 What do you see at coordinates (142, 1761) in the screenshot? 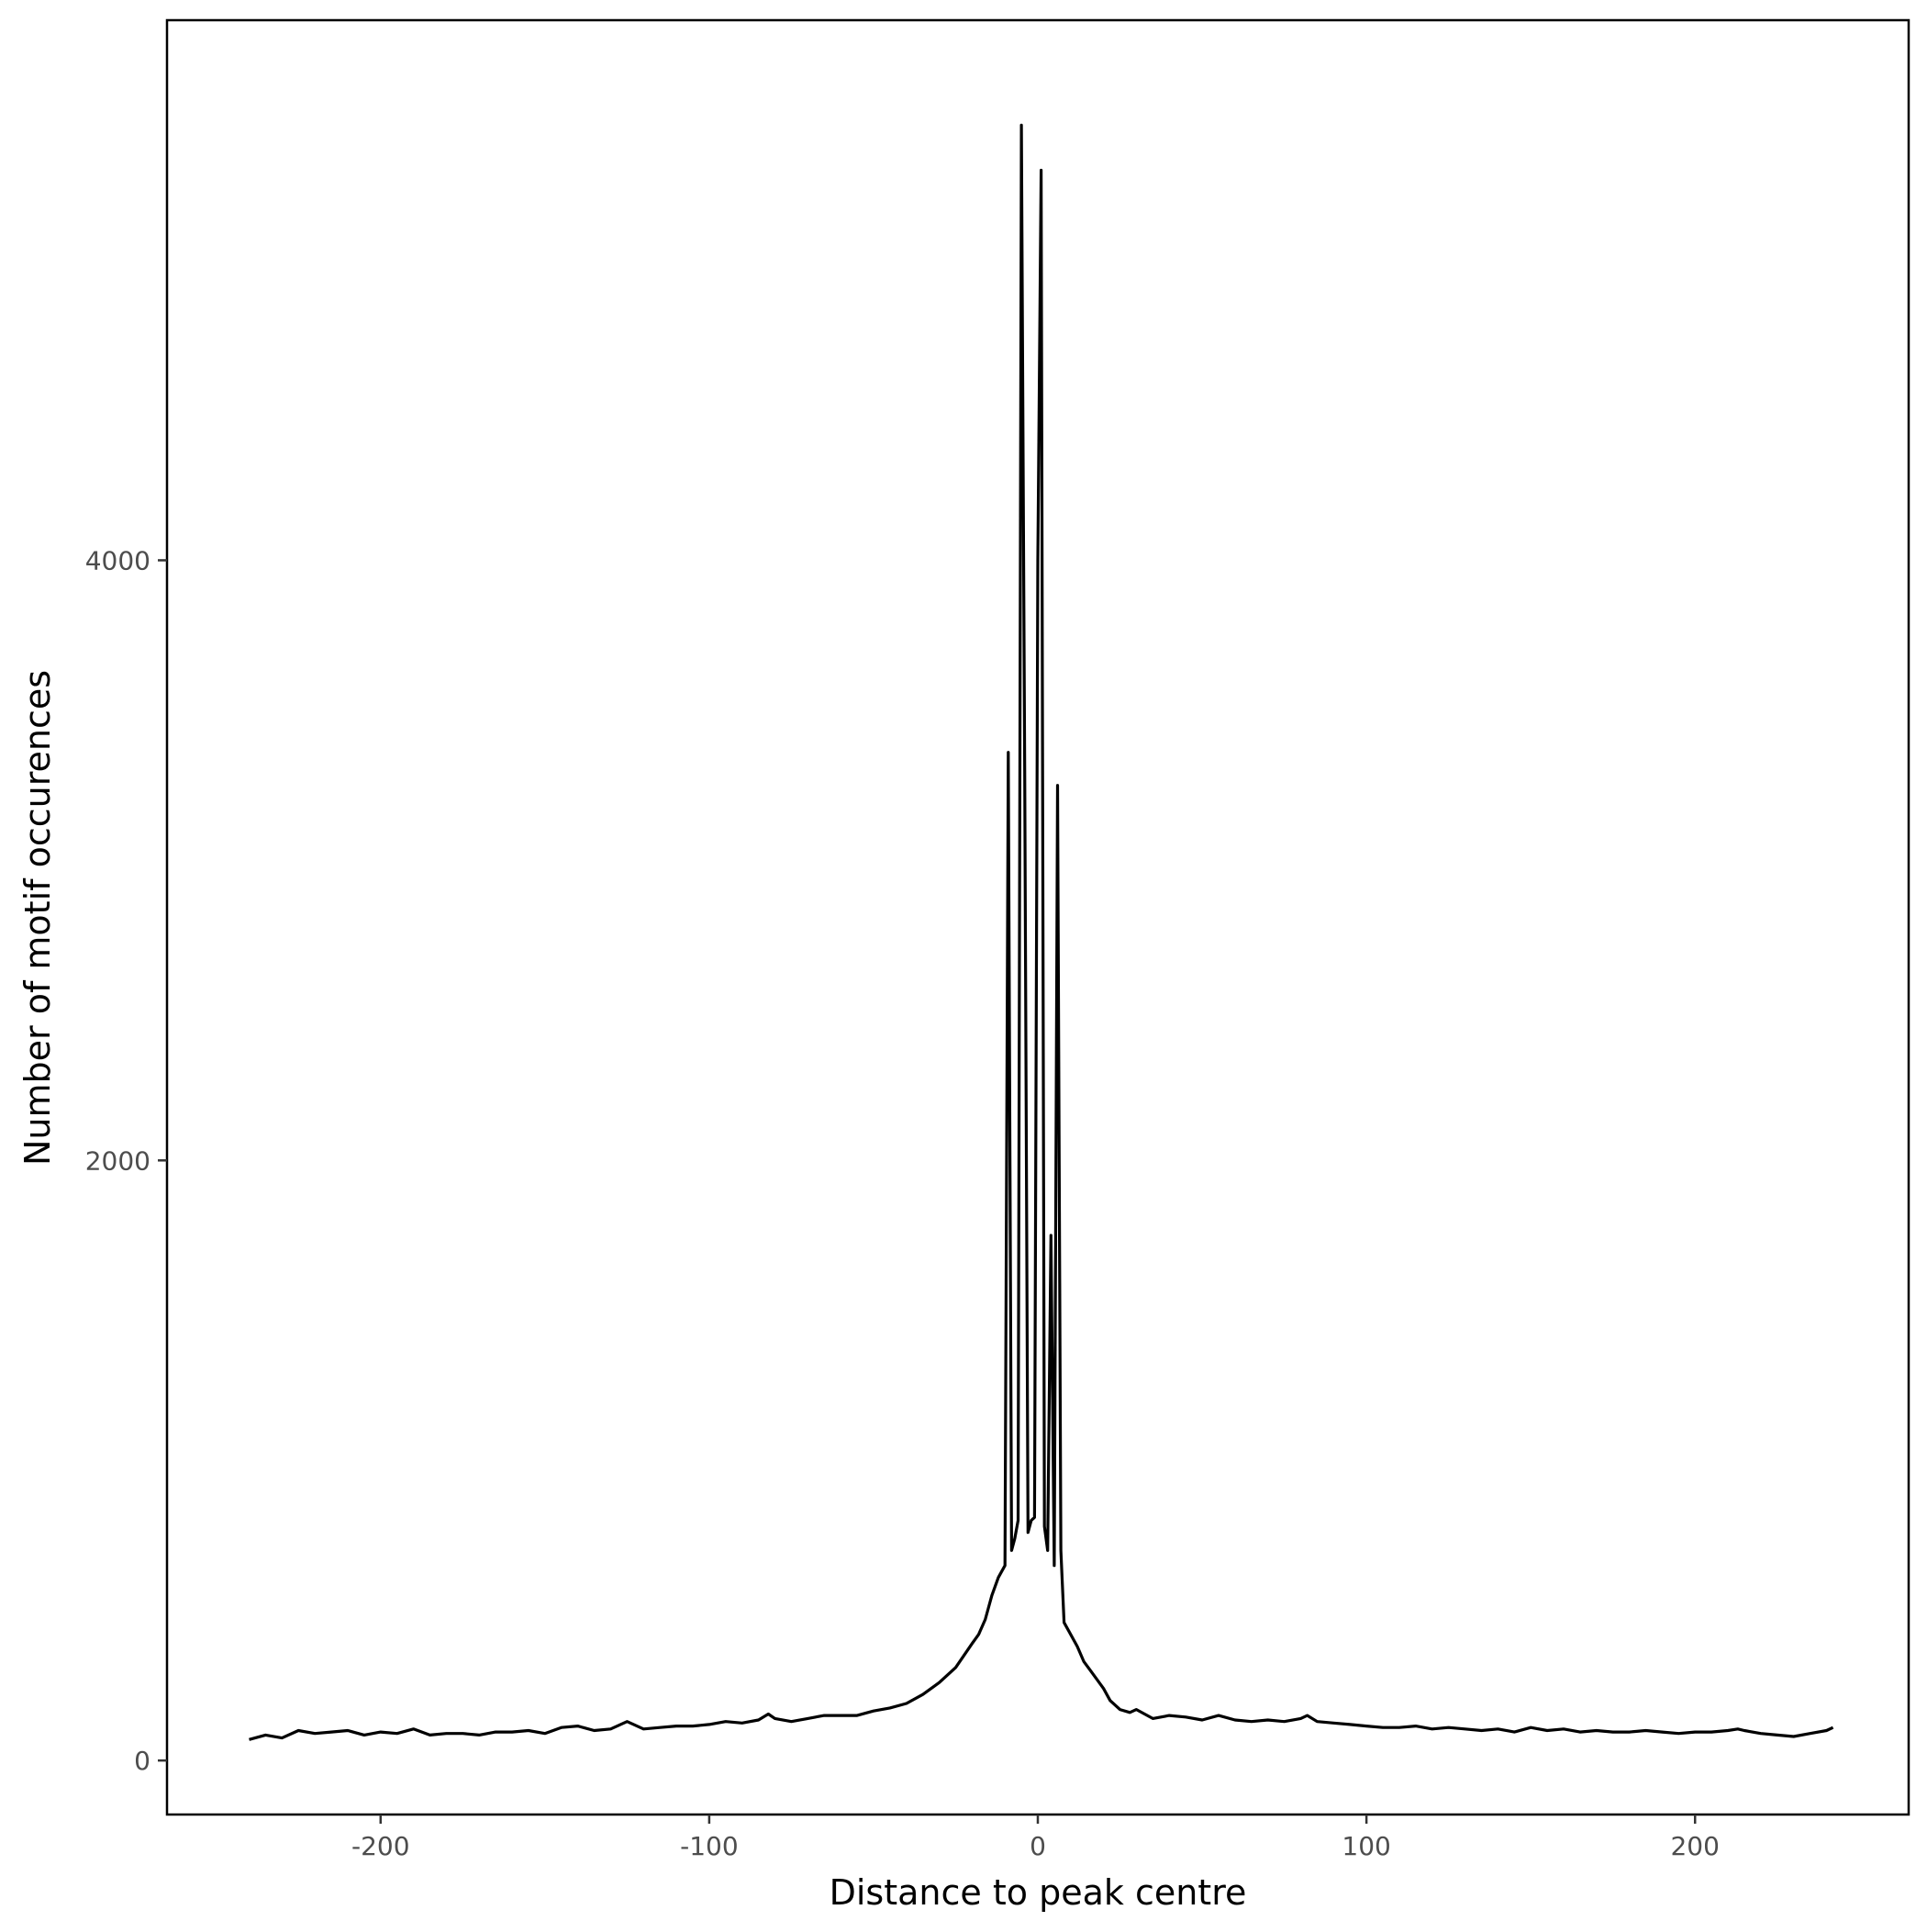
I see `y-tick-label: 0` at bounding box center [142, 1761].